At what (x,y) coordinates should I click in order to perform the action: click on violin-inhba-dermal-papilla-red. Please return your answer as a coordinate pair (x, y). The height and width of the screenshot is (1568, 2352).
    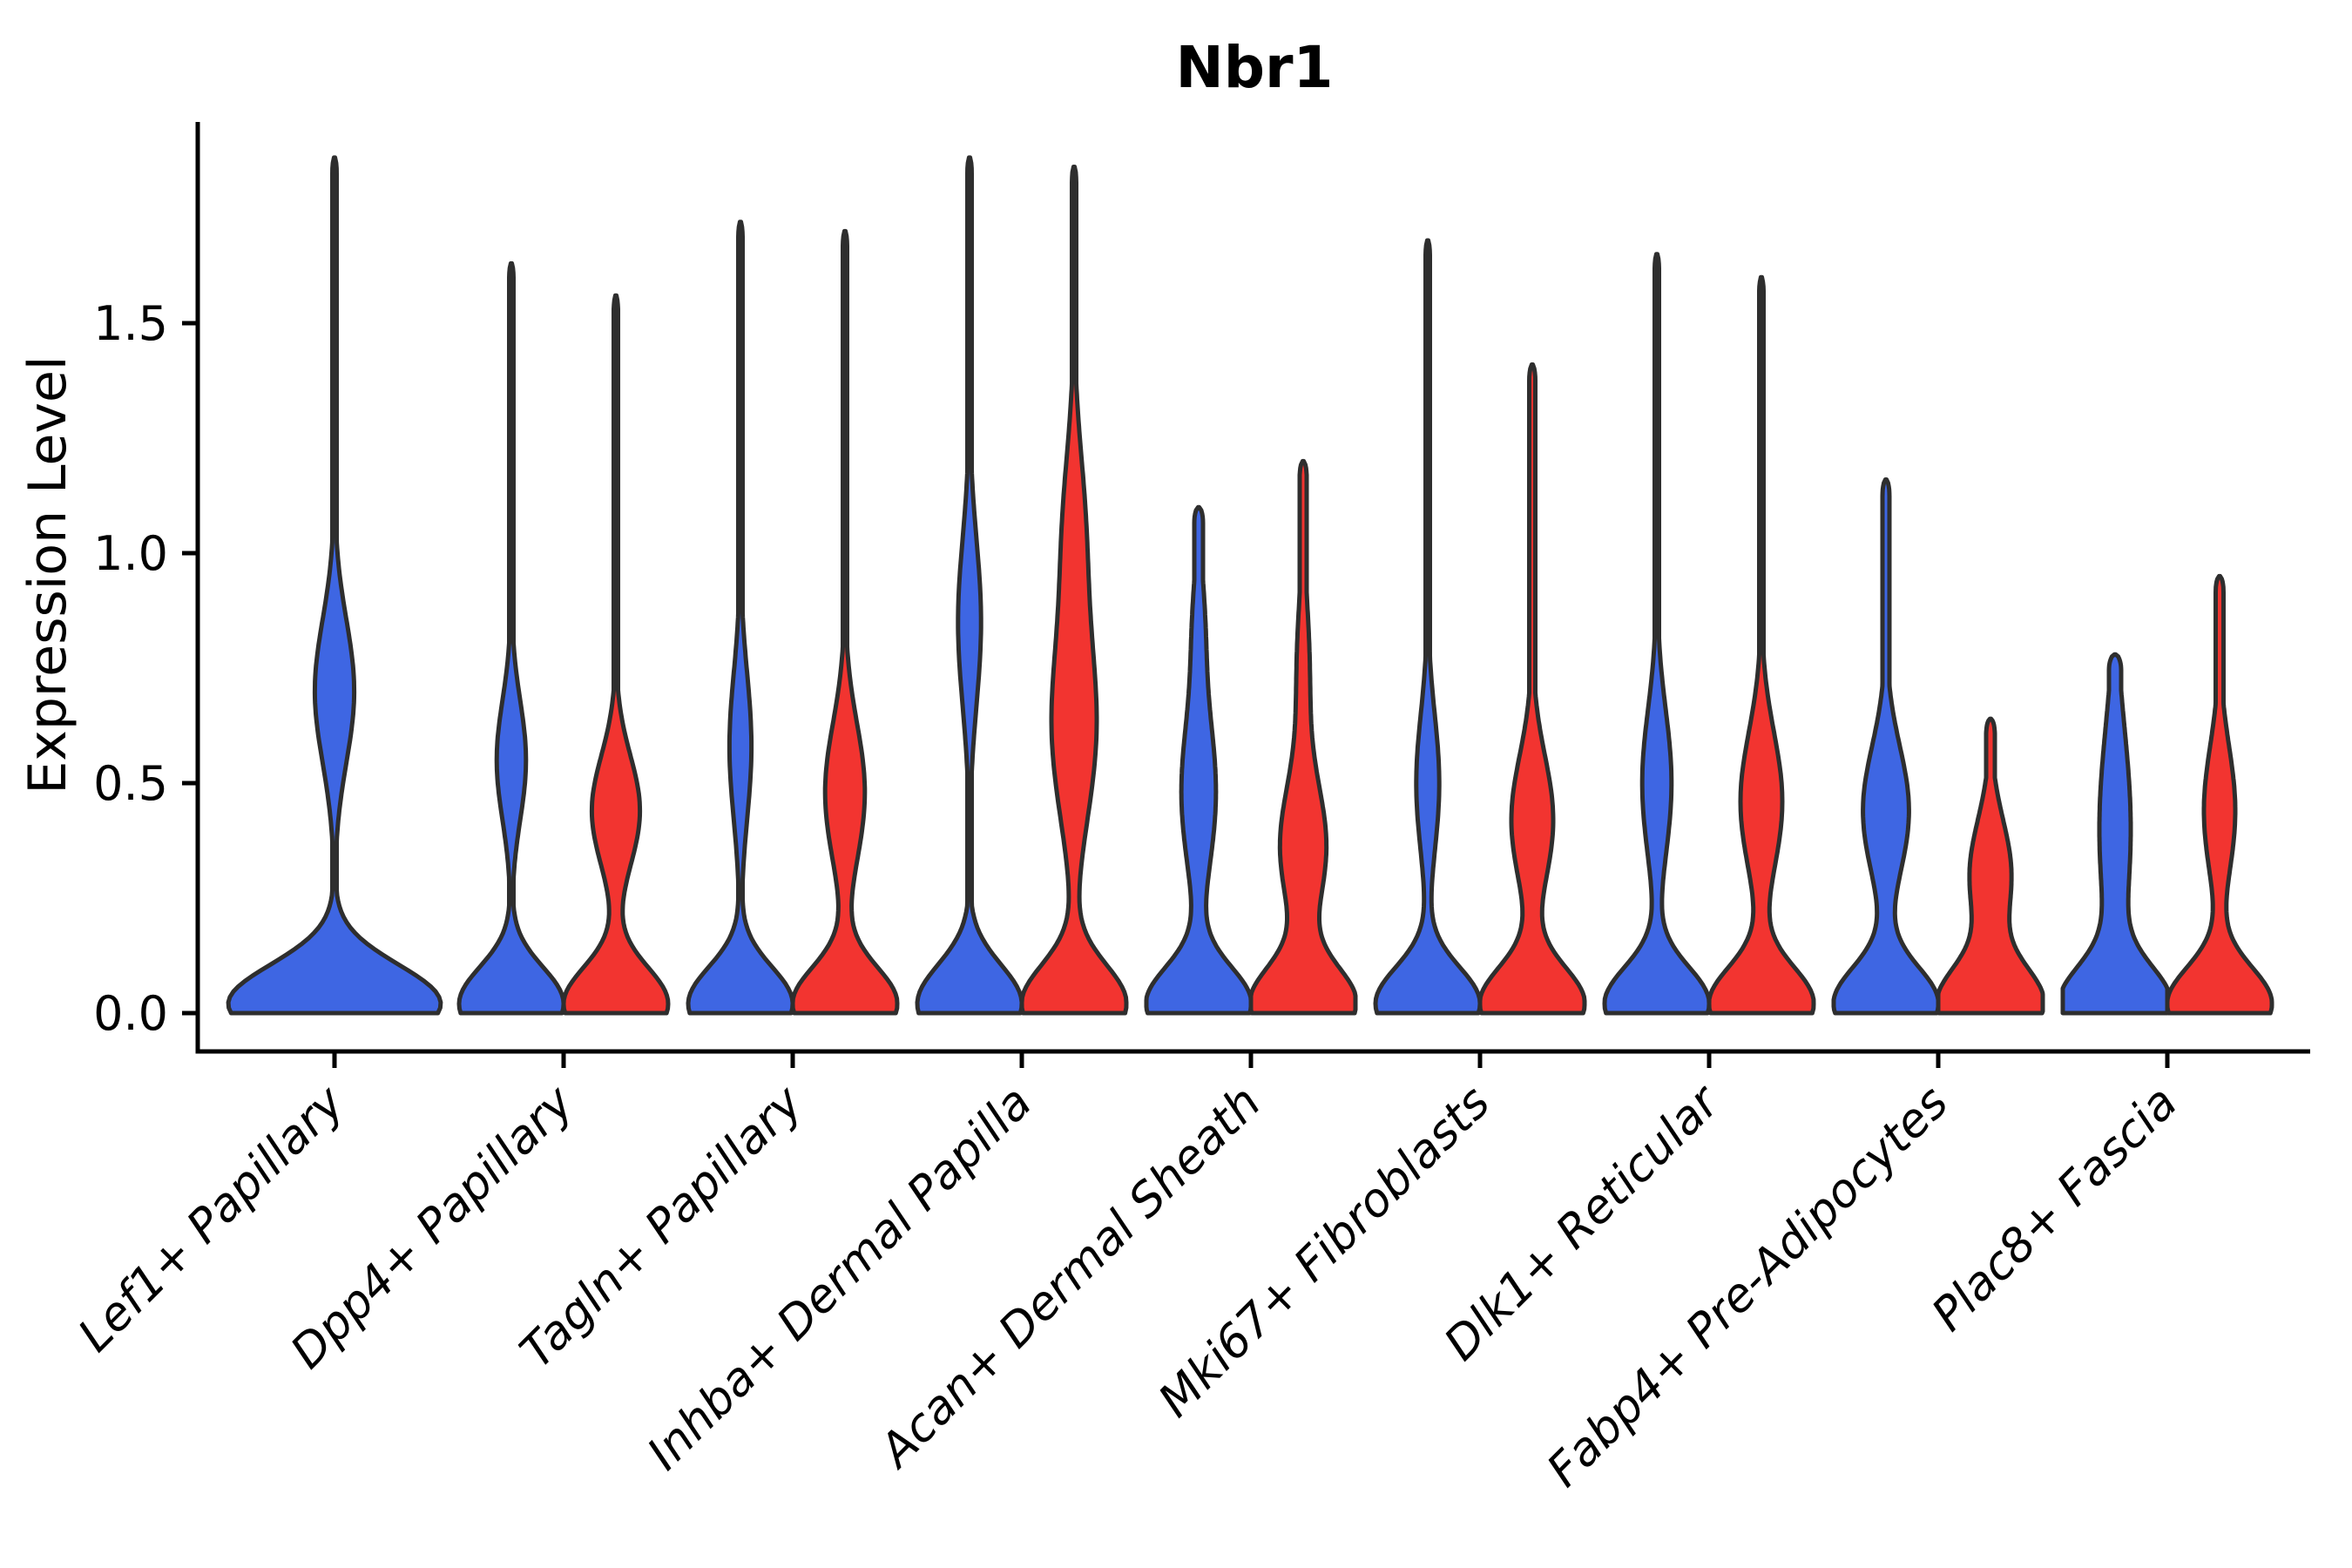
    Looking at the image, I should click on (1074, 590).